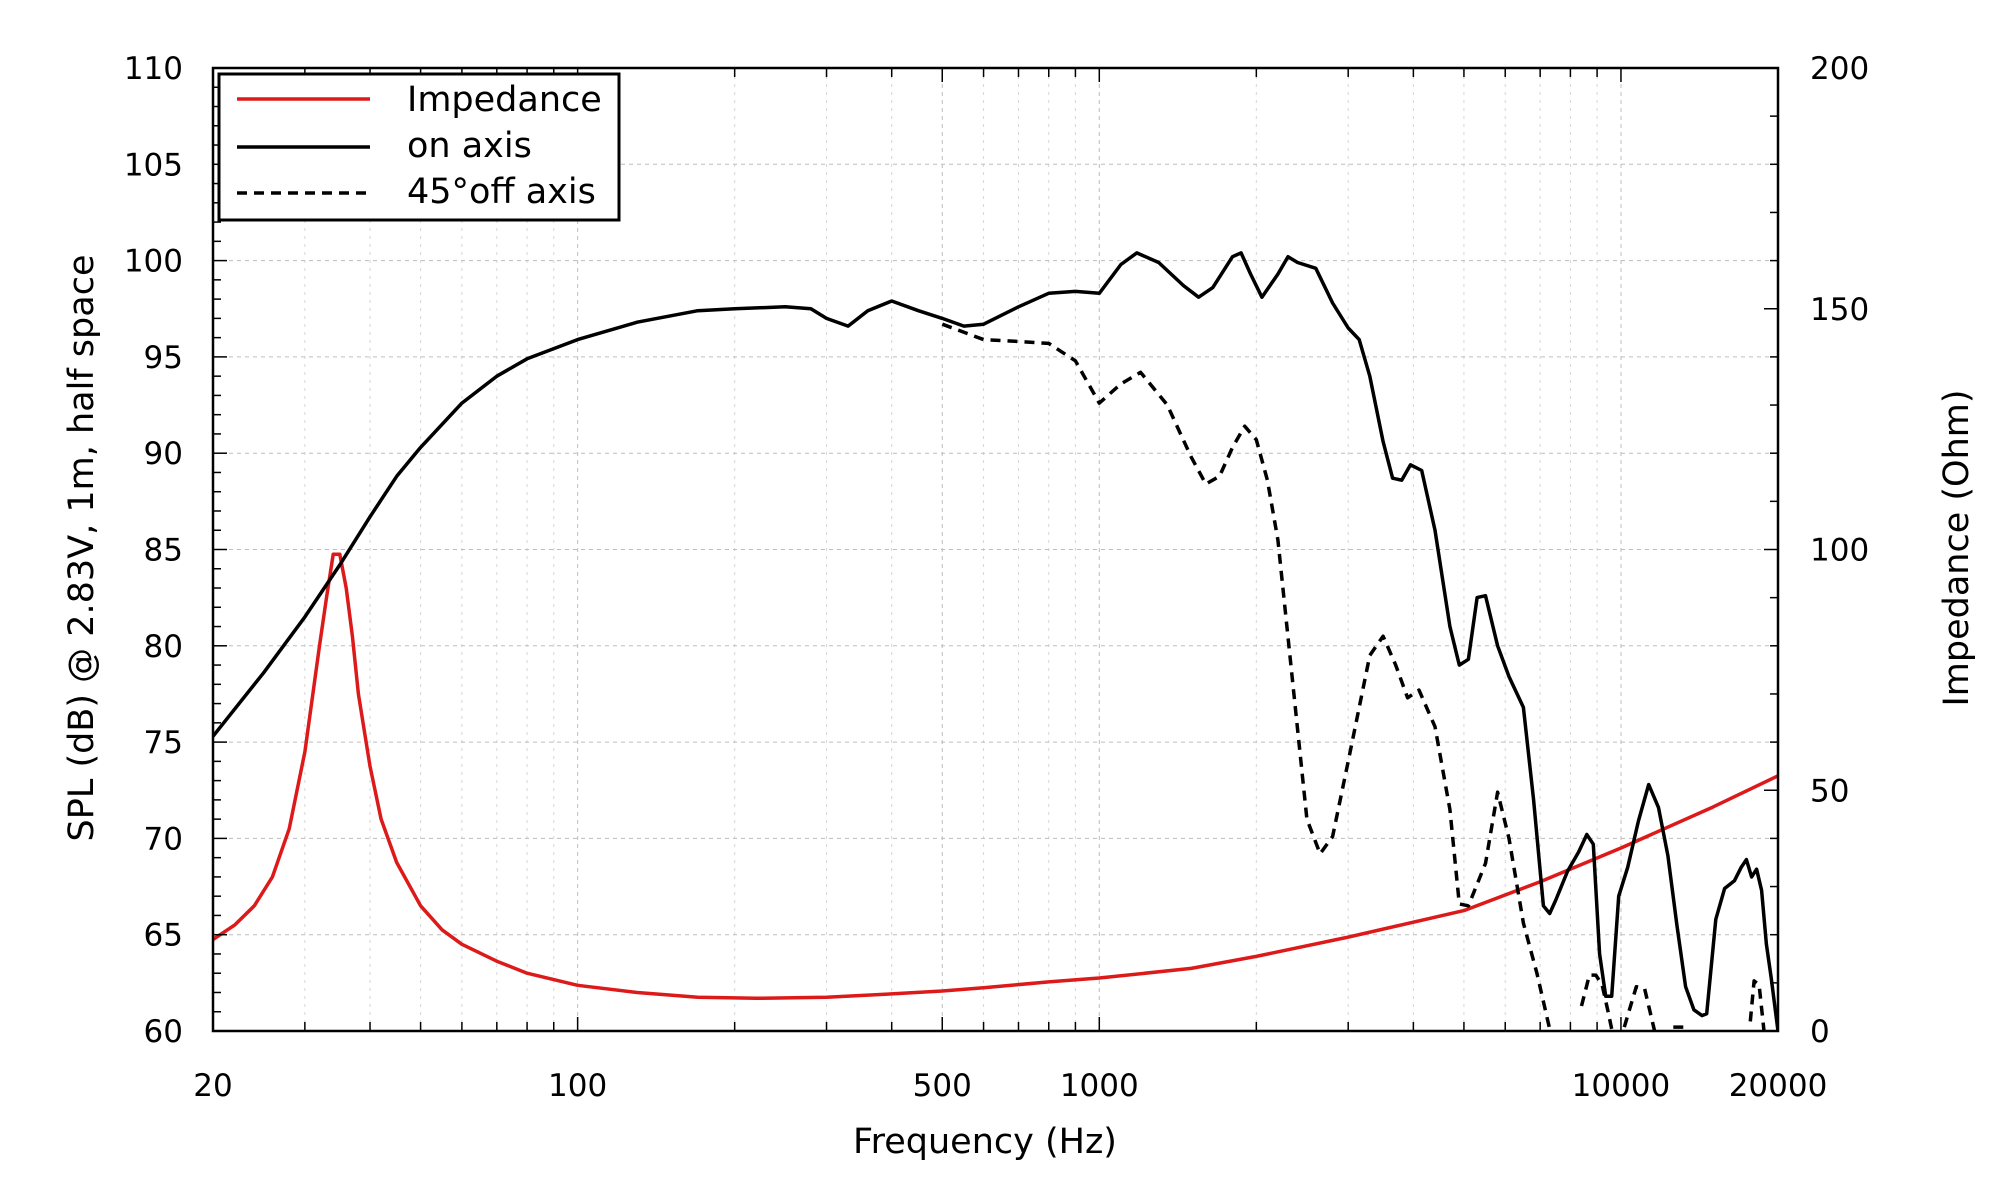  What do you see at coordinates (985, 1142) in the screenshot?
I see `x-axis-title: Frequency (Hz)` at bounding box center [985, 1142].